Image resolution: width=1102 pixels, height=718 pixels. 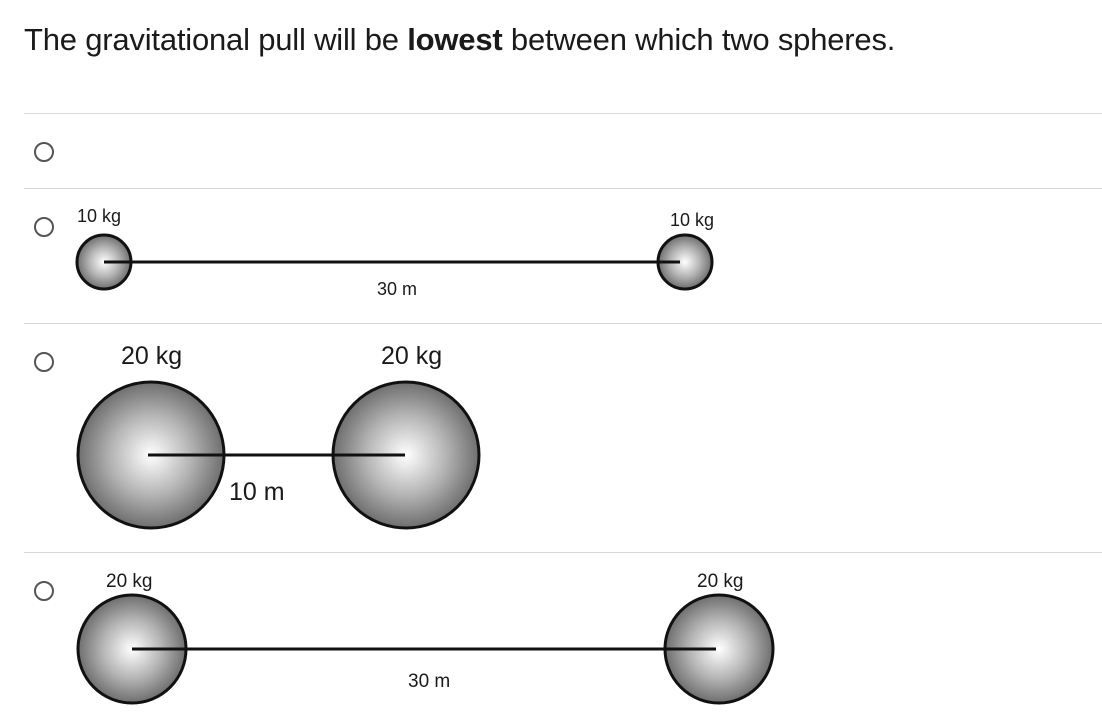 What do you see at coordinates (216, 39) in the screenshot?
I see `question-prefix: The gravitational pull will be` at bounding box center [216, 39].